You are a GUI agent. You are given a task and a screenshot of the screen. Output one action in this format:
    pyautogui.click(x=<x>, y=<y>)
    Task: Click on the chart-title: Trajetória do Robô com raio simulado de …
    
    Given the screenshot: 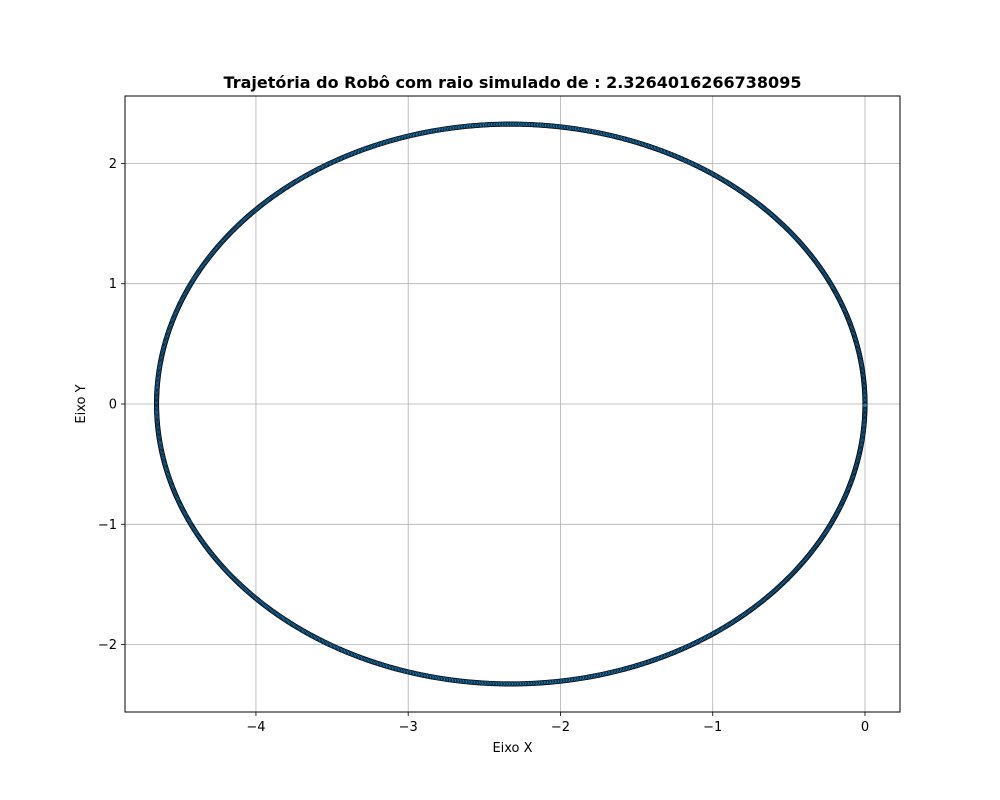 What is the action you would take?
    pyautogui.click(x=513, y=82)
    